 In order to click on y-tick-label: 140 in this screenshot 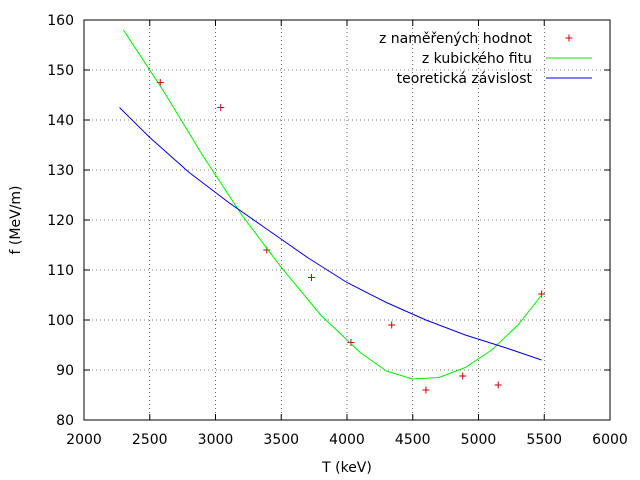, I will do `click(60, 121)`.